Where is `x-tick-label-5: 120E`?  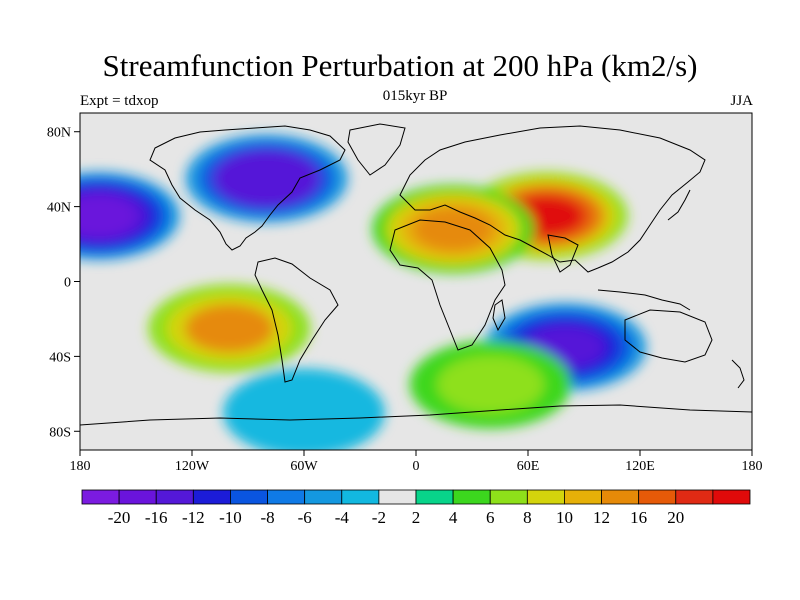 x-tick-label-5: 120E is located at coordinates (640, 466).